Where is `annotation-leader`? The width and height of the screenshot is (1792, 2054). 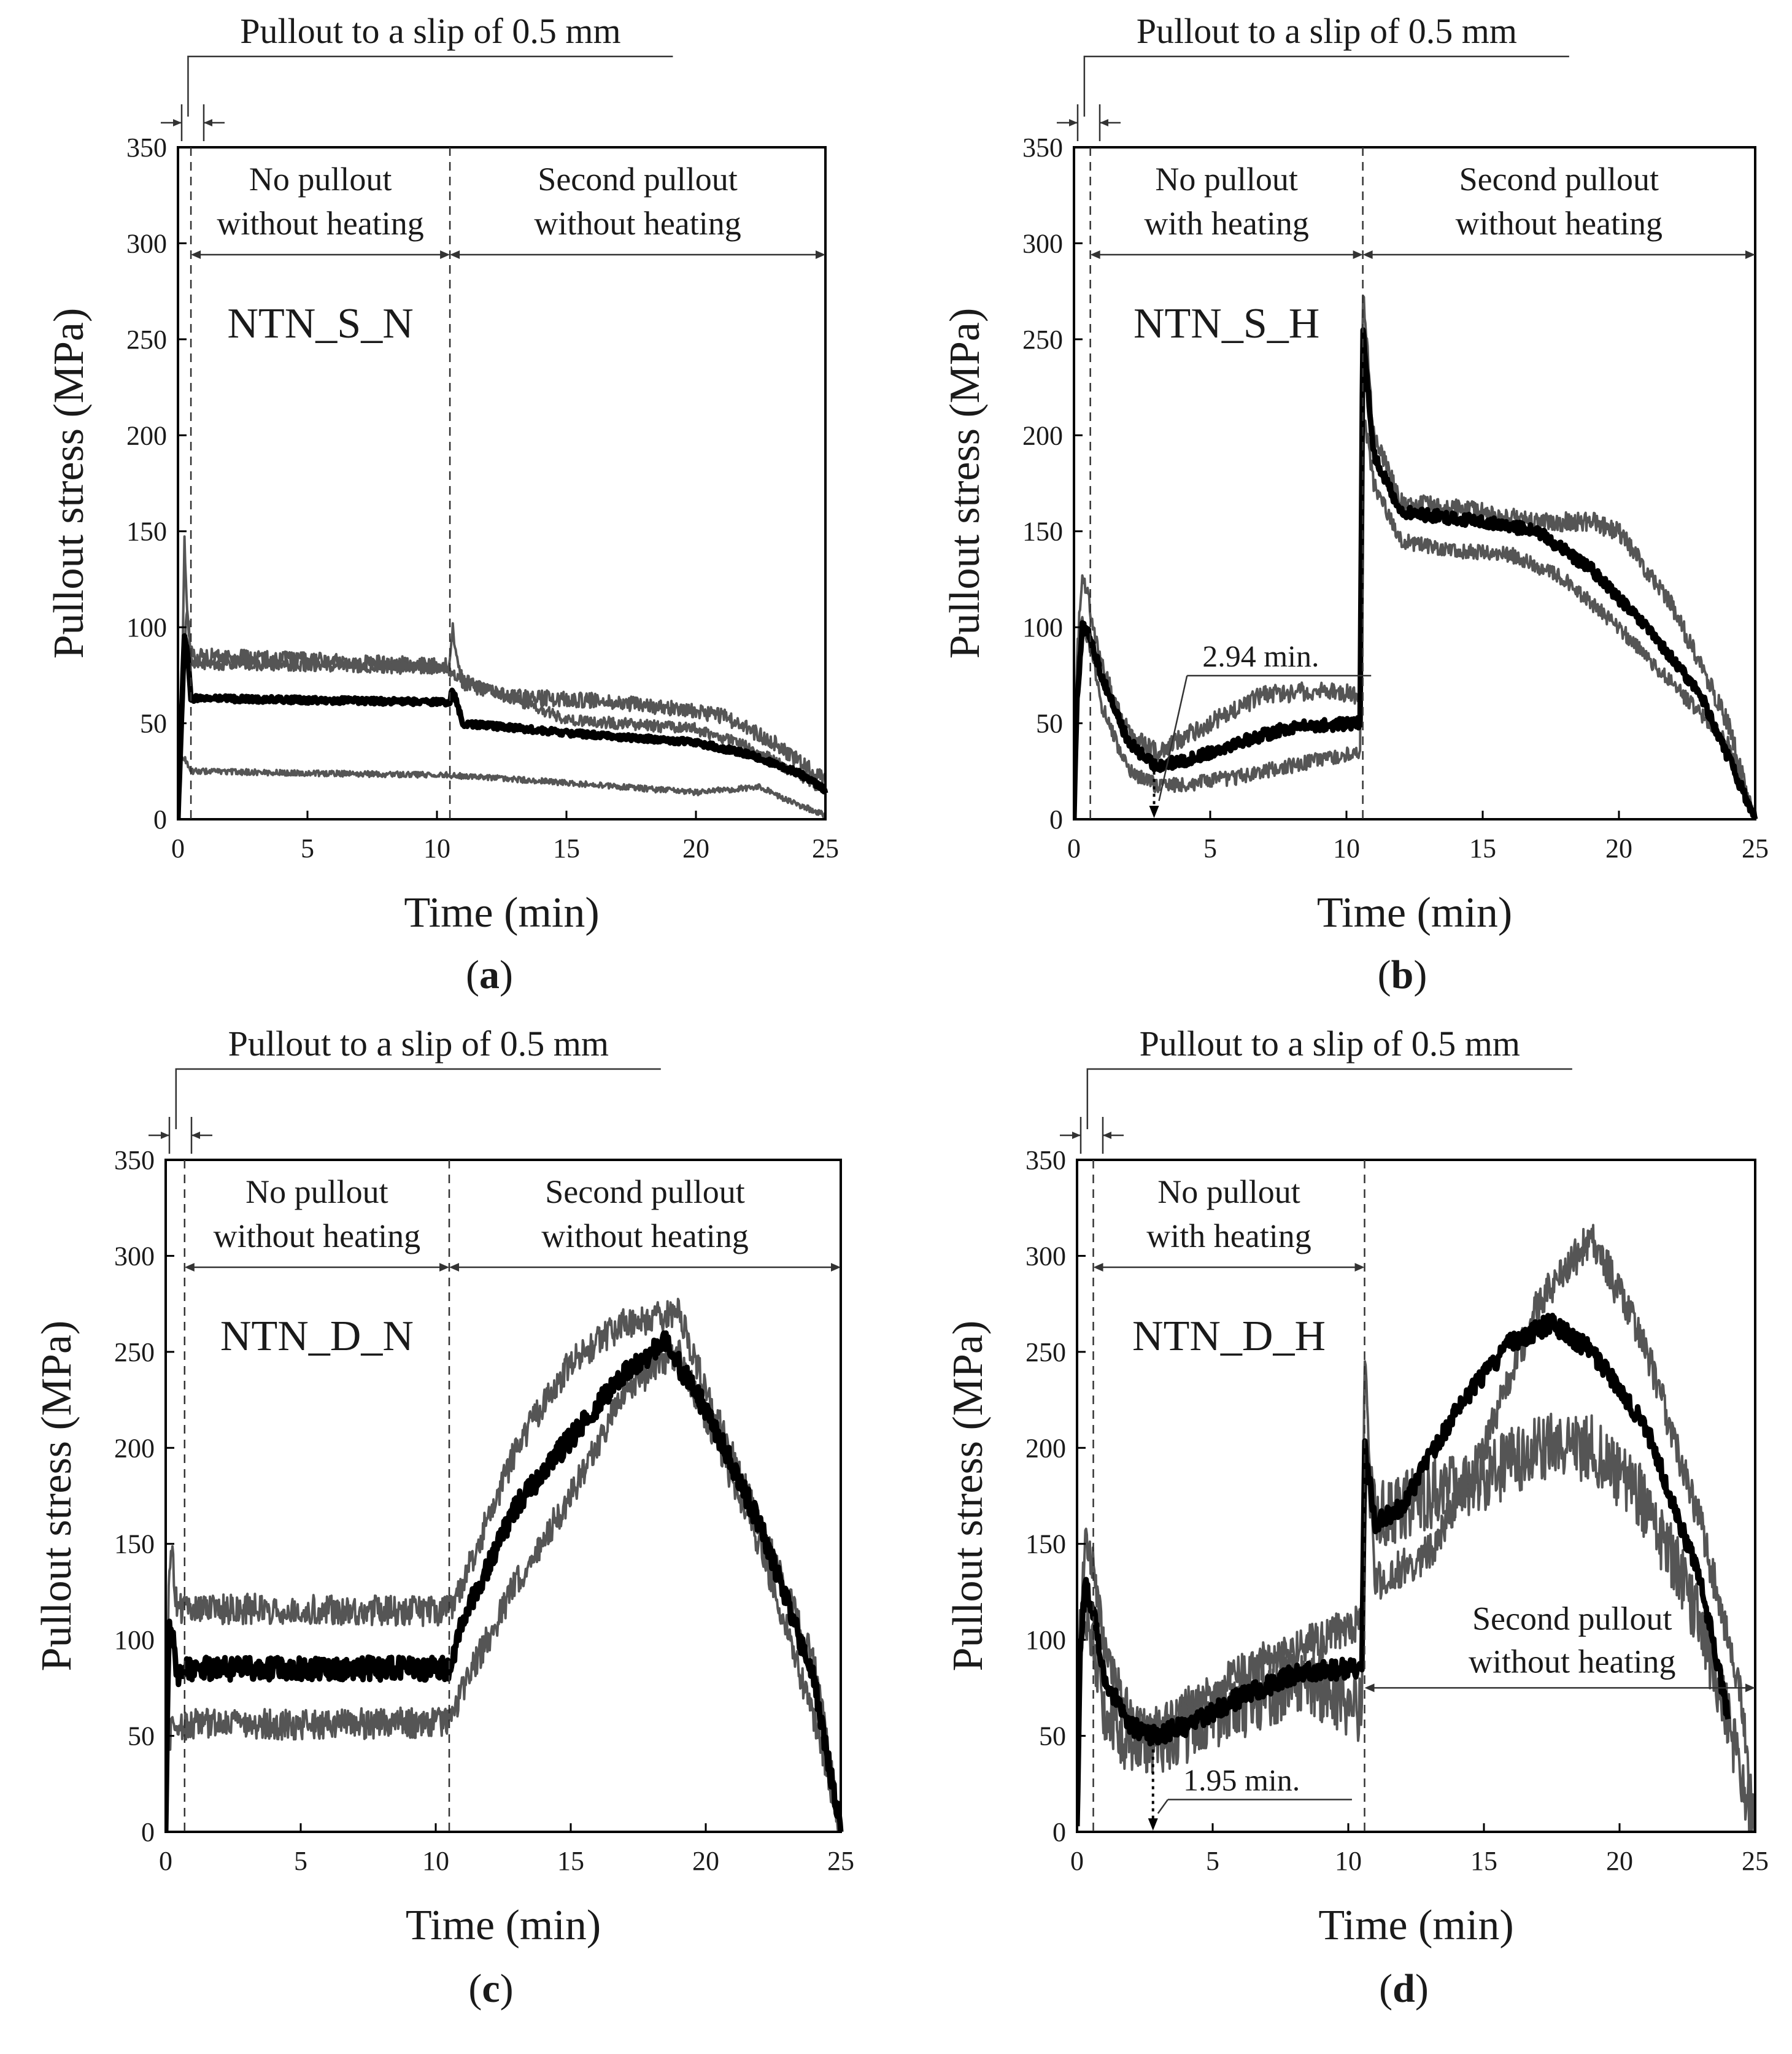
annotation-leader is located at coordinates (1163, 1806).